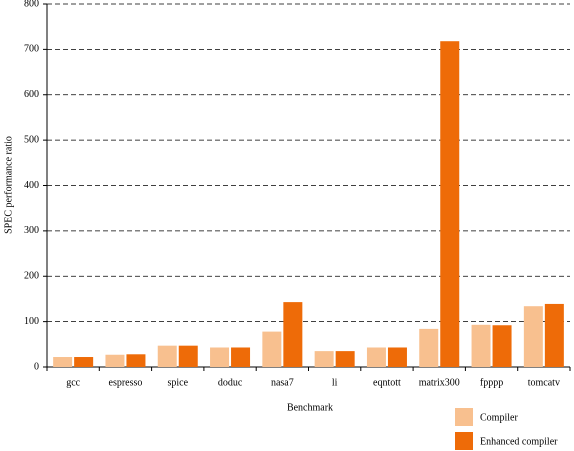 The height and width of the screenshot is (451, 574). Describe the element at coordinates (499, 417) in the screenshot. I see `legend-label: Compiler` at that location.